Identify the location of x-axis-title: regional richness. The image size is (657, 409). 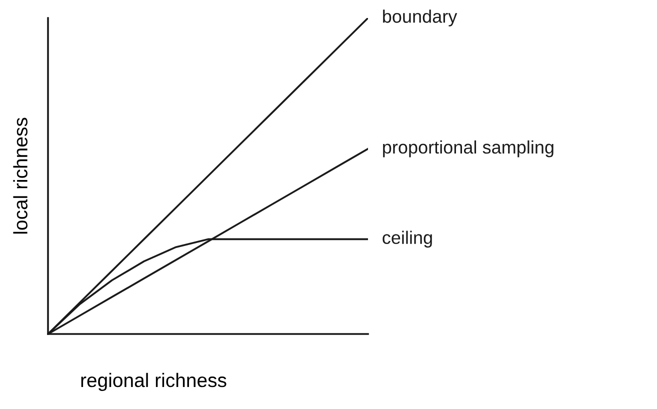
(153, 382).